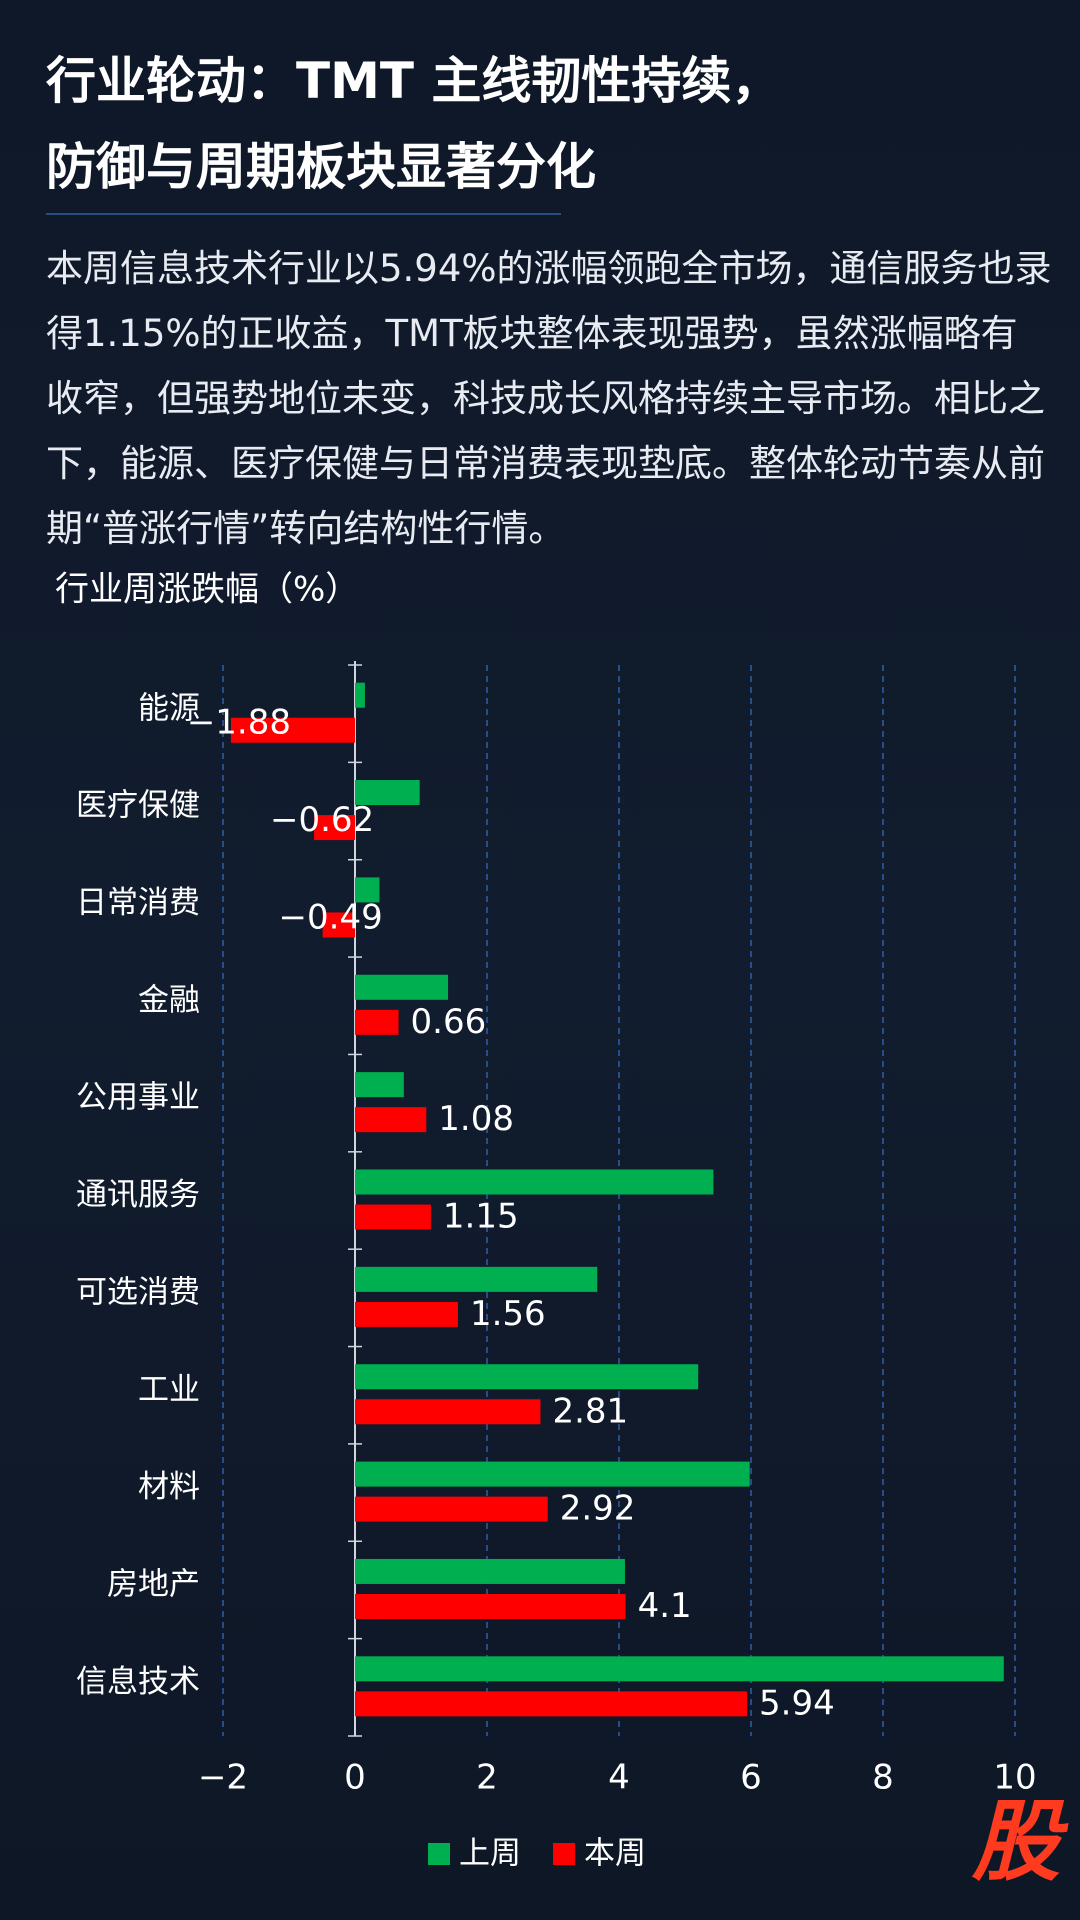 Image resolution: width=1080 pixels, height=1920 pixels. What do you see at coordinates (797, 1703) in the screenshot?
I see `data-label: 5.94` at bounding box center [797, 1703].